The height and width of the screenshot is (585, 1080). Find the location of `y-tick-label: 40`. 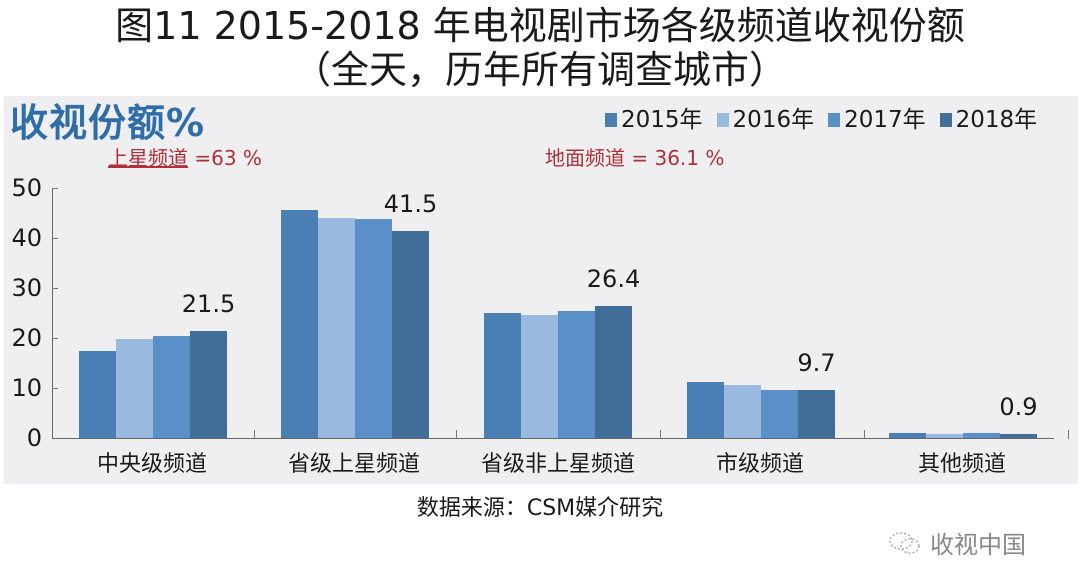

y-tick-label: 40 is located at coordinates (26, 238).